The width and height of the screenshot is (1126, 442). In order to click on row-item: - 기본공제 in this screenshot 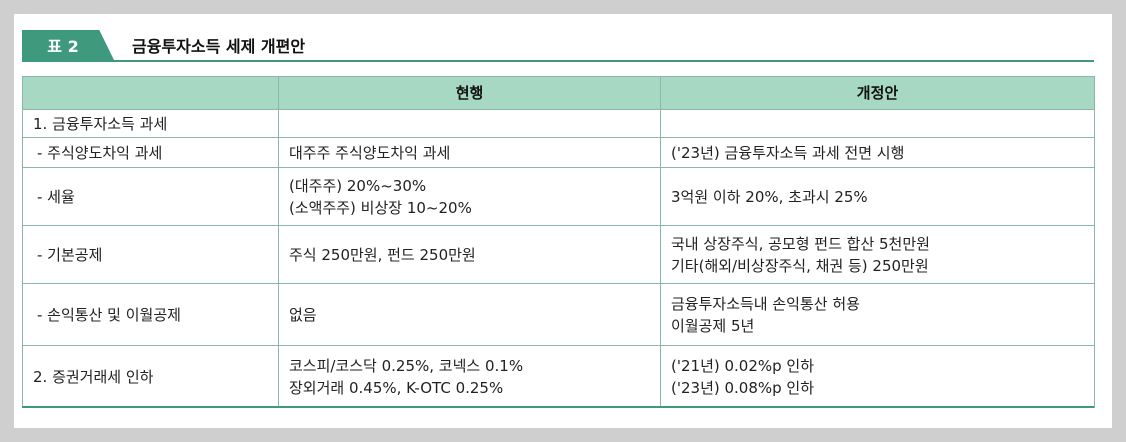, I will do `click(151, 255)`.